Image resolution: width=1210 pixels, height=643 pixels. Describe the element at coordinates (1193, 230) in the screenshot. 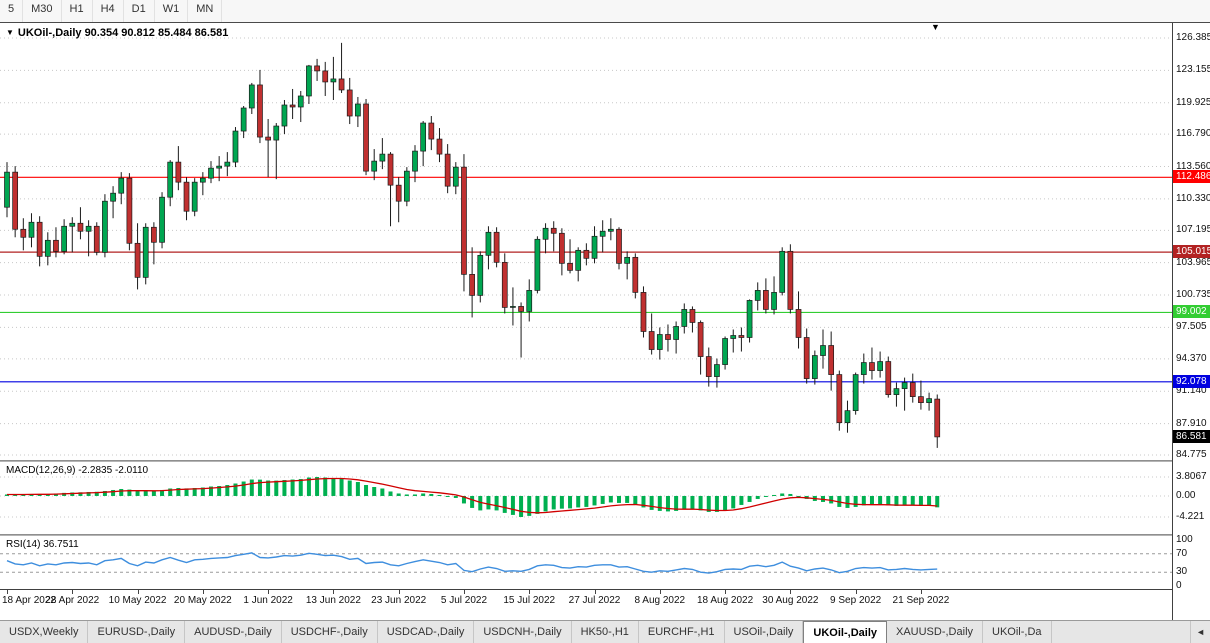

I see `price-axis-label: 107.195` at that location.